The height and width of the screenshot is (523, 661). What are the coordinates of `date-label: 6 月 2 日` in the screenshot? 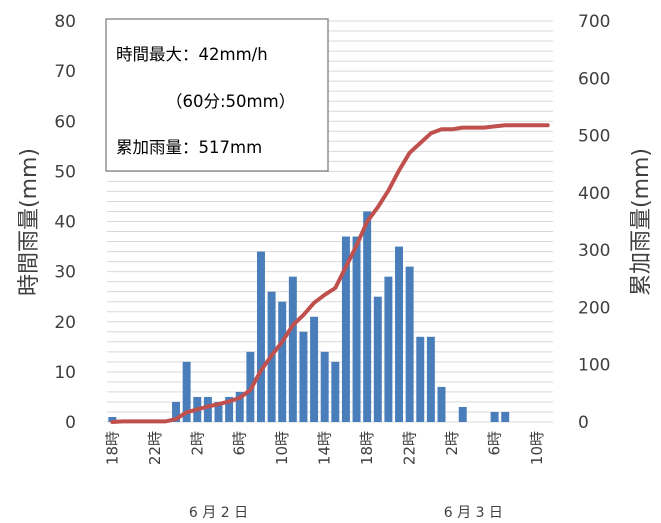 It's located at (218, 513).